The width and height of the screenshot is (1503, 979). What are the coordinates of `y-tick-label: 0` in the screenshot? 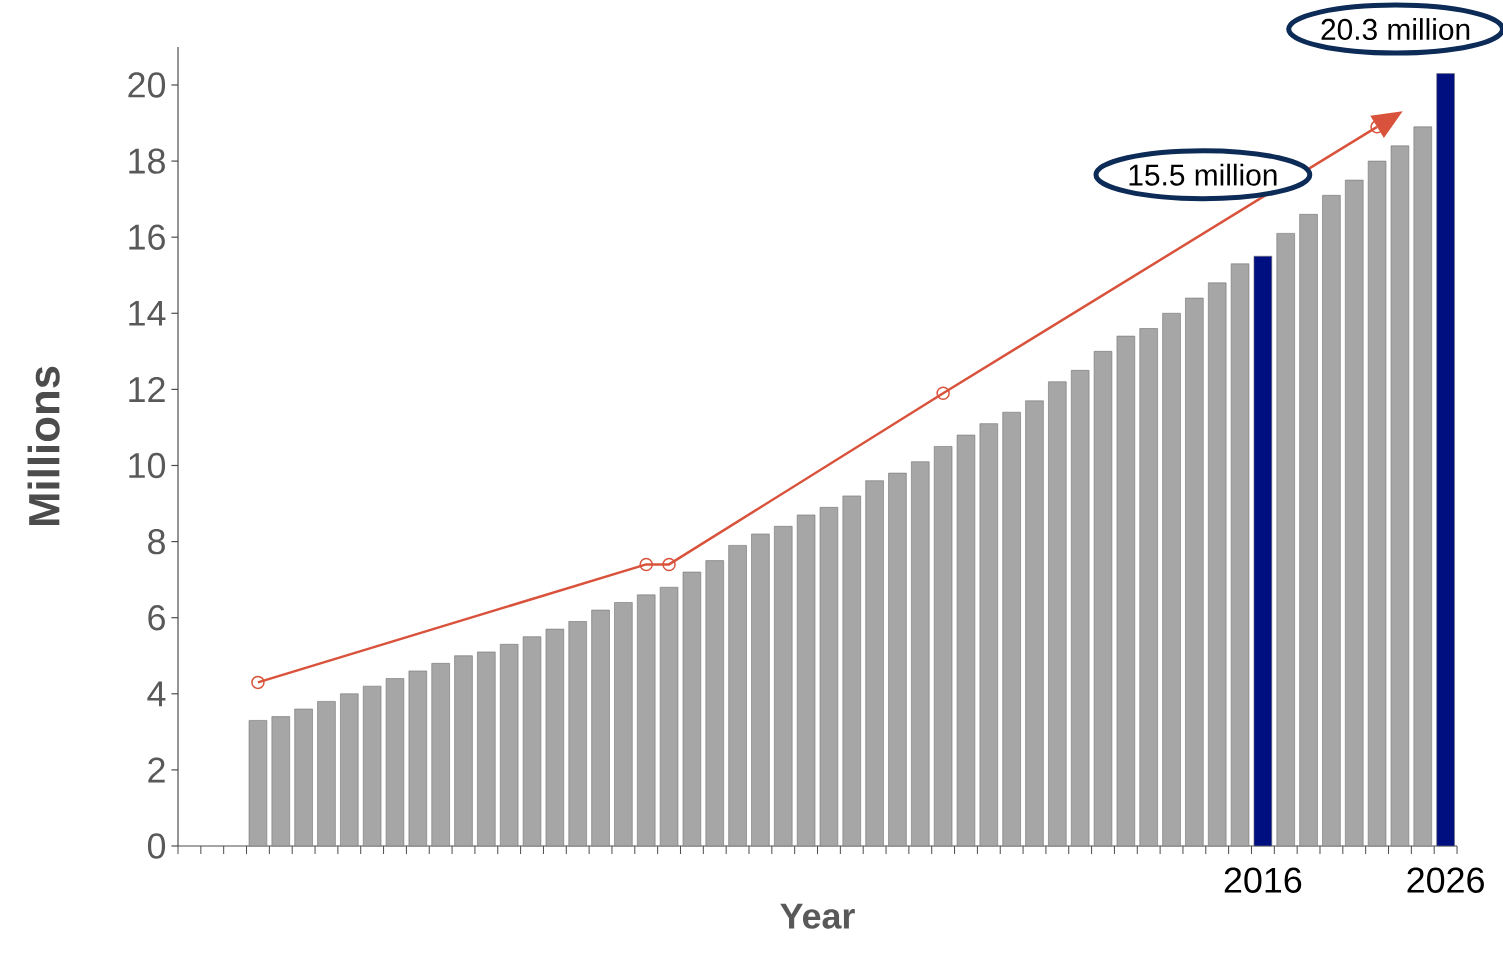 It's located at (156, 846).